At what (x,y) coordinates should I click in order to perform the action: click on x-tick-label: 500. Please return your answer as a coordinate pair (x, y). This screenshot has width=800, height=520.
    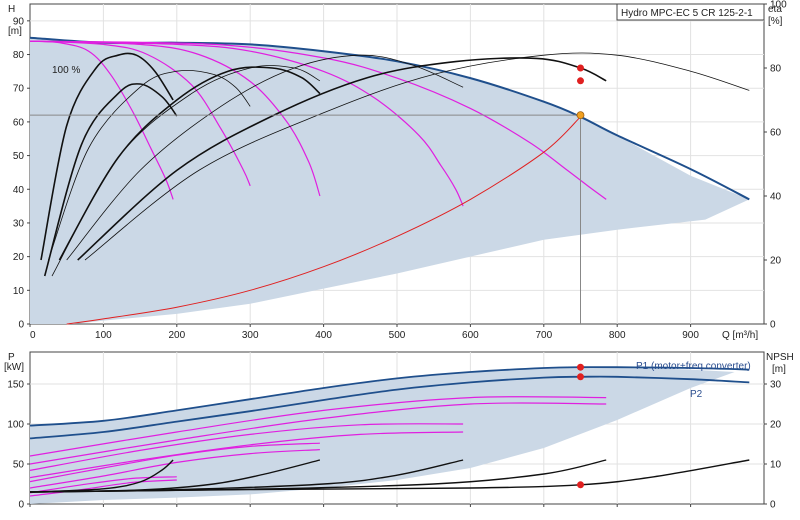
    Looking at the image, I should click on (397, 335).